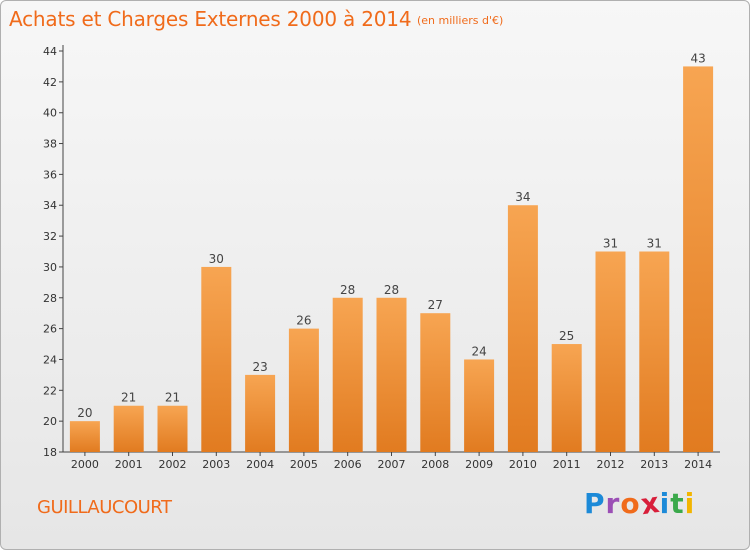 This screenshot has width=750, height=550. I want to click on chart-subtitle: (en milliers d'€), so click(460, 20).